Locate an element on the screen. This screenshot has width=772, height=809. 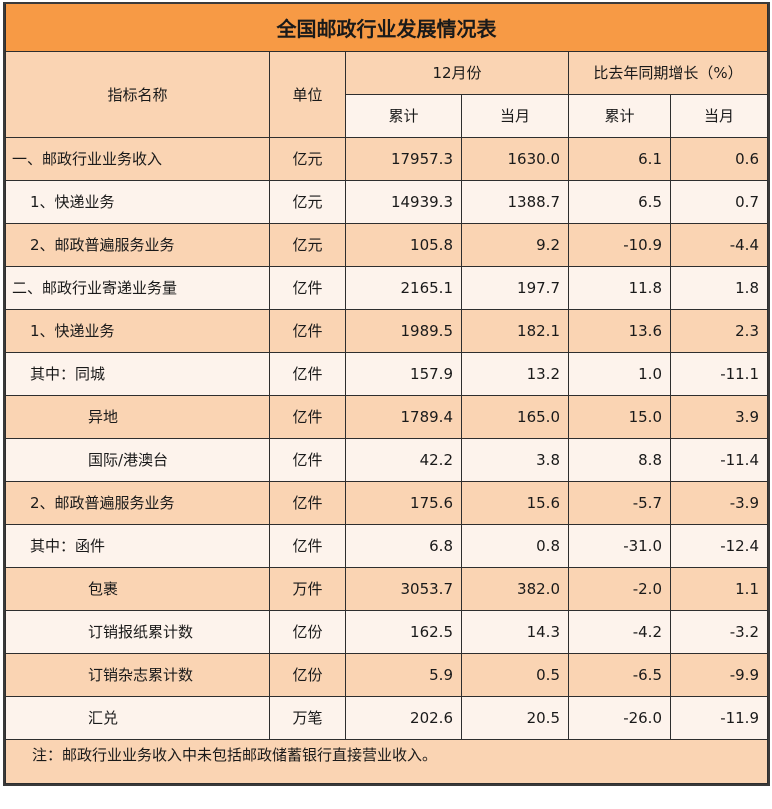
row-name: 订销报纸累计数 is located at coordinates (137, 631).